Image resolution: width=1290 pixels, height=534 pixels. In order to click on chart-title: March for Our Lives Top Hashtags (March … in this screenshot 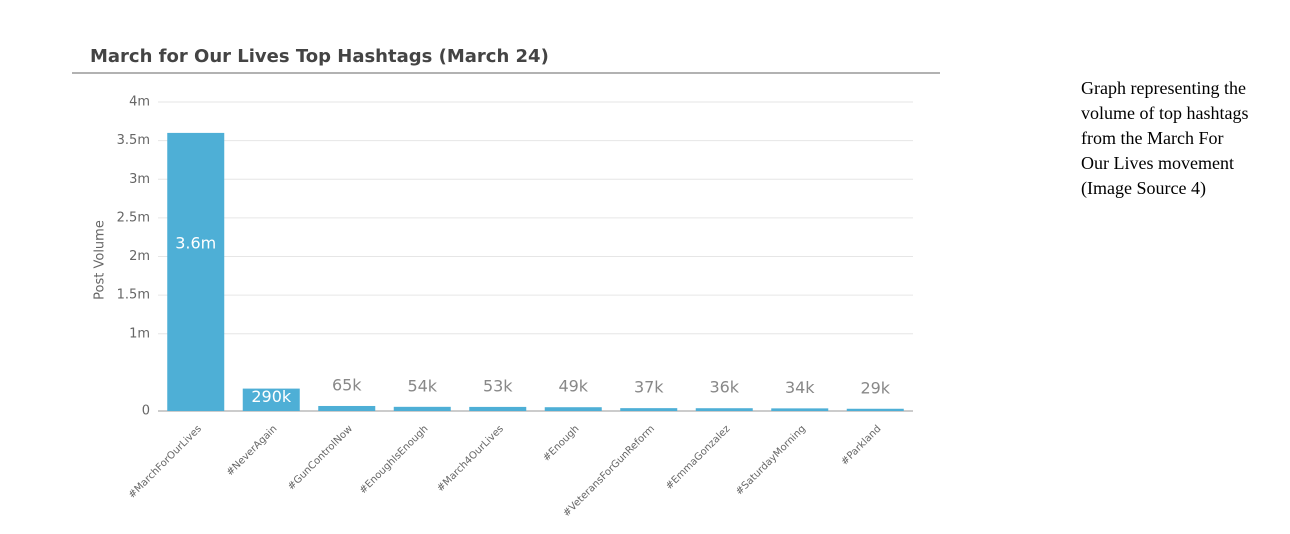, I will do `click(319, 56)`.